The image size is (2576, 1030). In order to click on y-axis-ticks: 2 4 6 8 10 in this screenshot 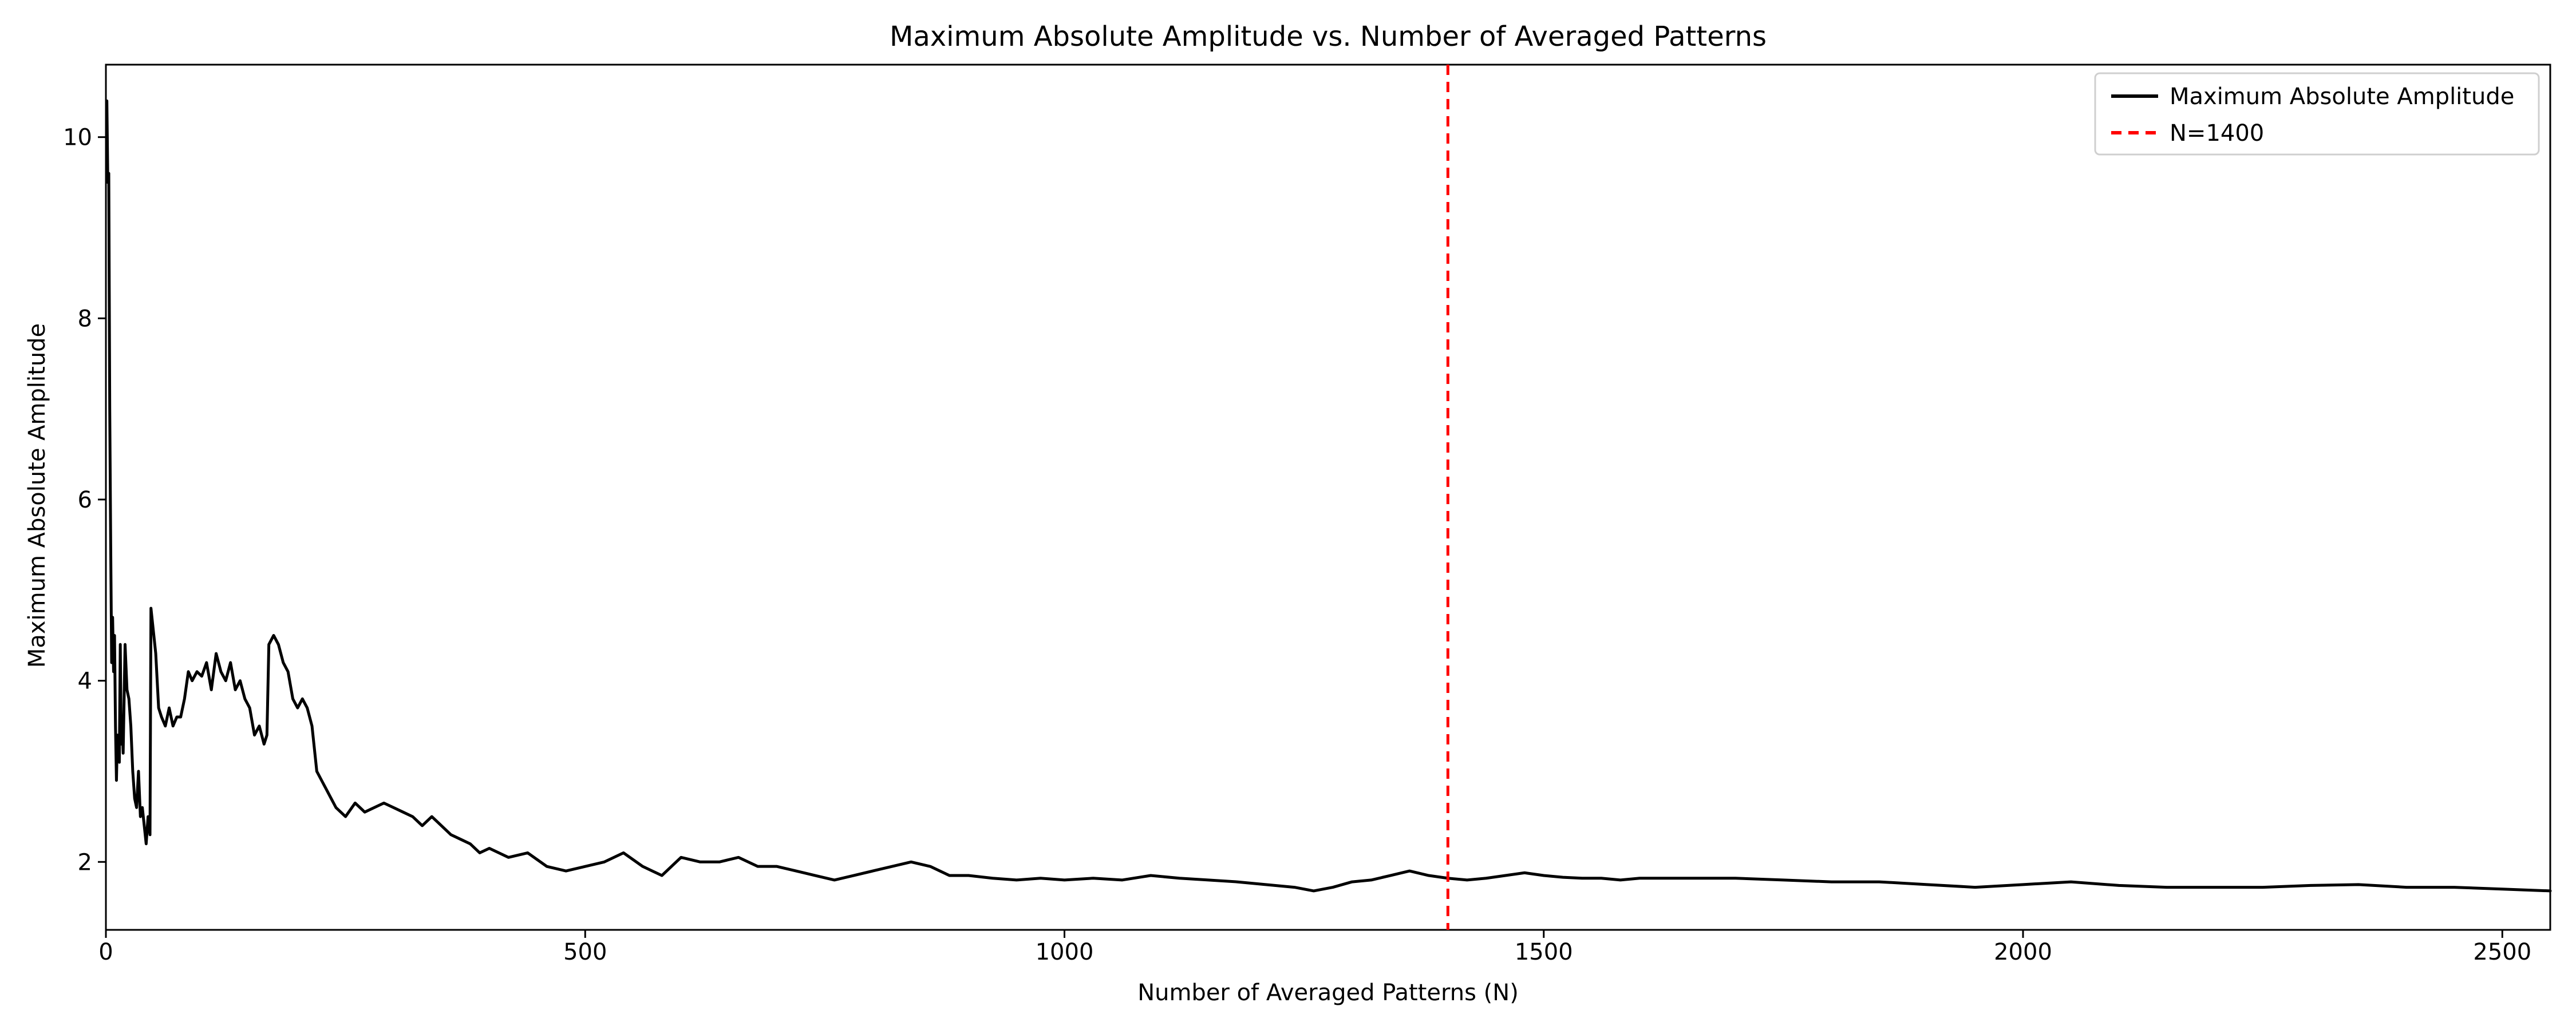, I will do `click(84, 500)`.